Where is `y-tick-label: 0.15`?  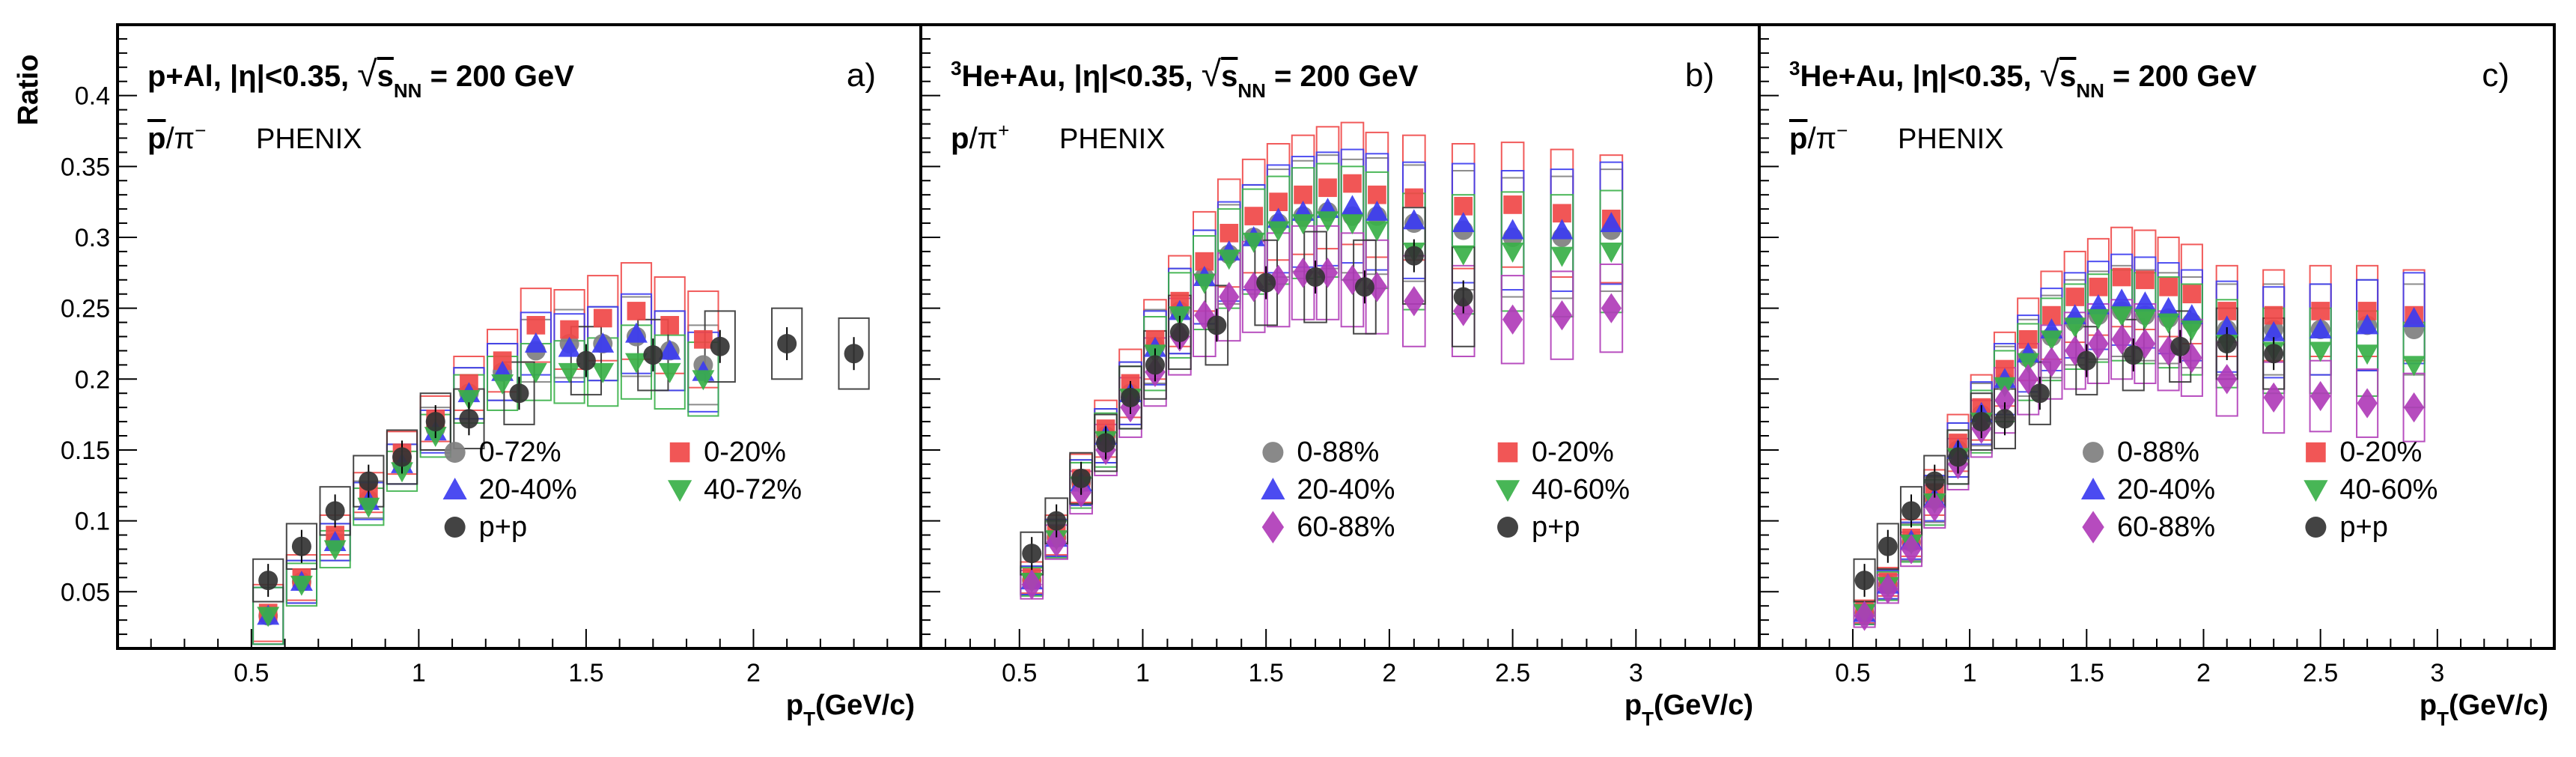
y-tick-label: 0.15 is located at coordinates (85, 451).